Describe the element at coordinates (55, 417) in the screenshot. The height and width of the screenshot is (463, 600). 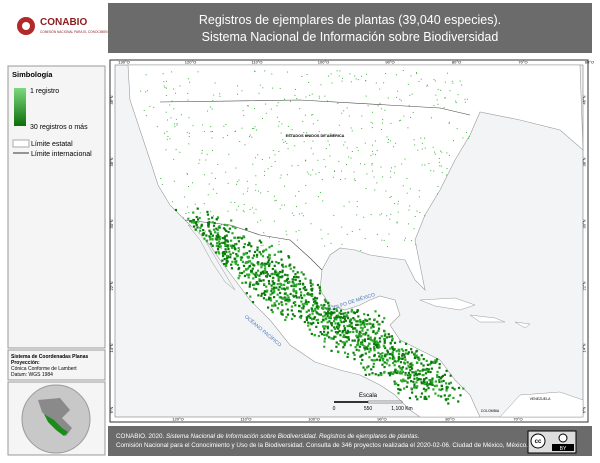
I see `locator-land` at that location.